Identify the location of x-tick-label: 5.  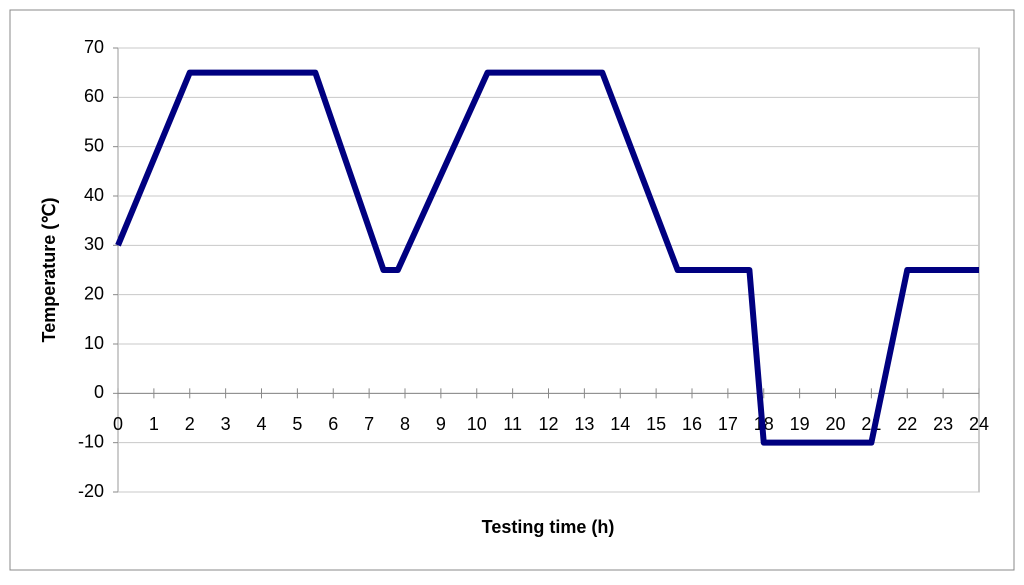
(297, 424).